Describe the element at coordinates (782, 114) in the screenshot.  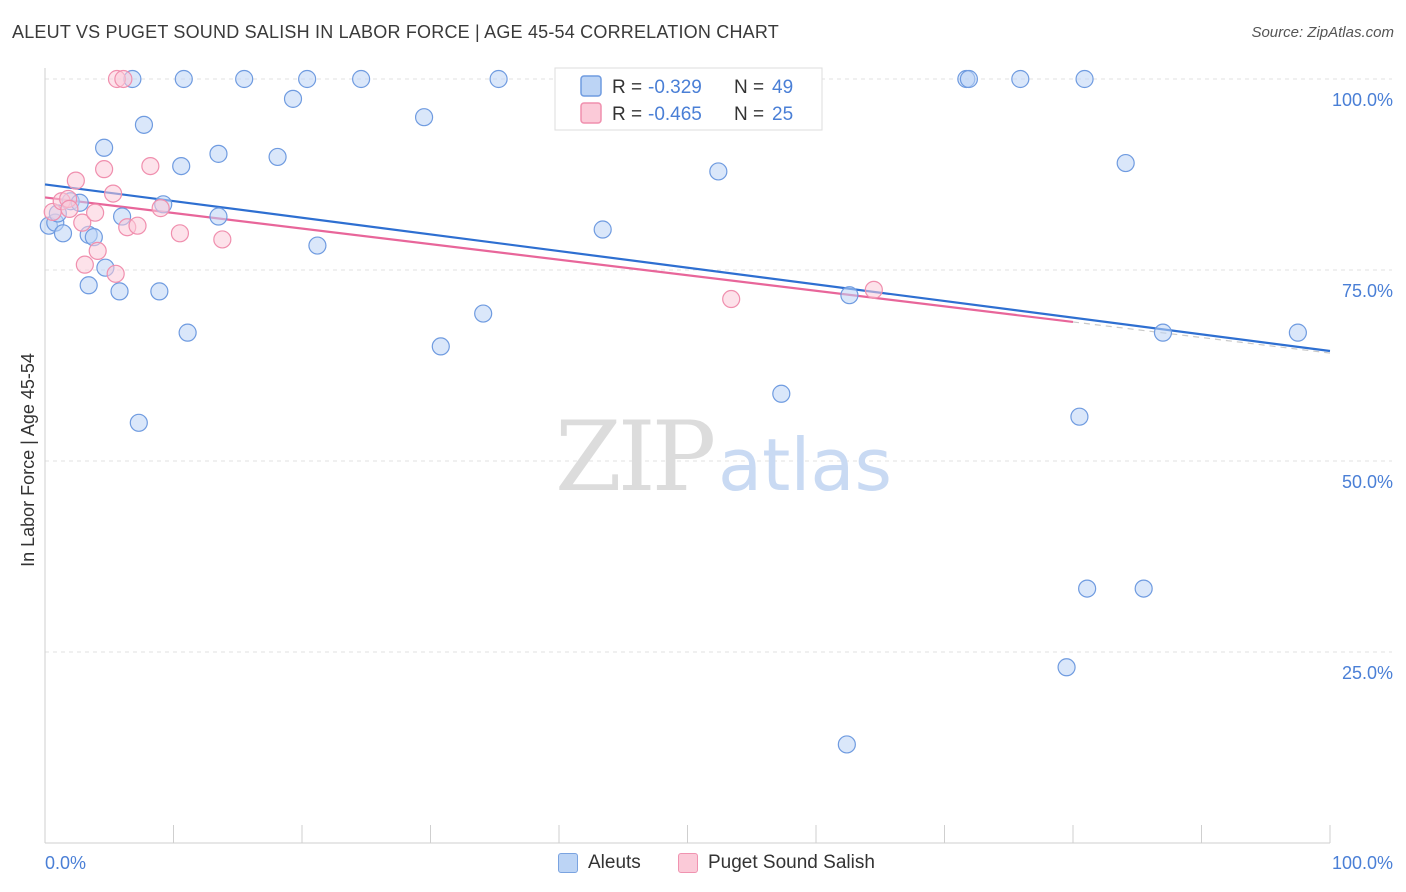
I see `stats-n-value: 25` at that location.